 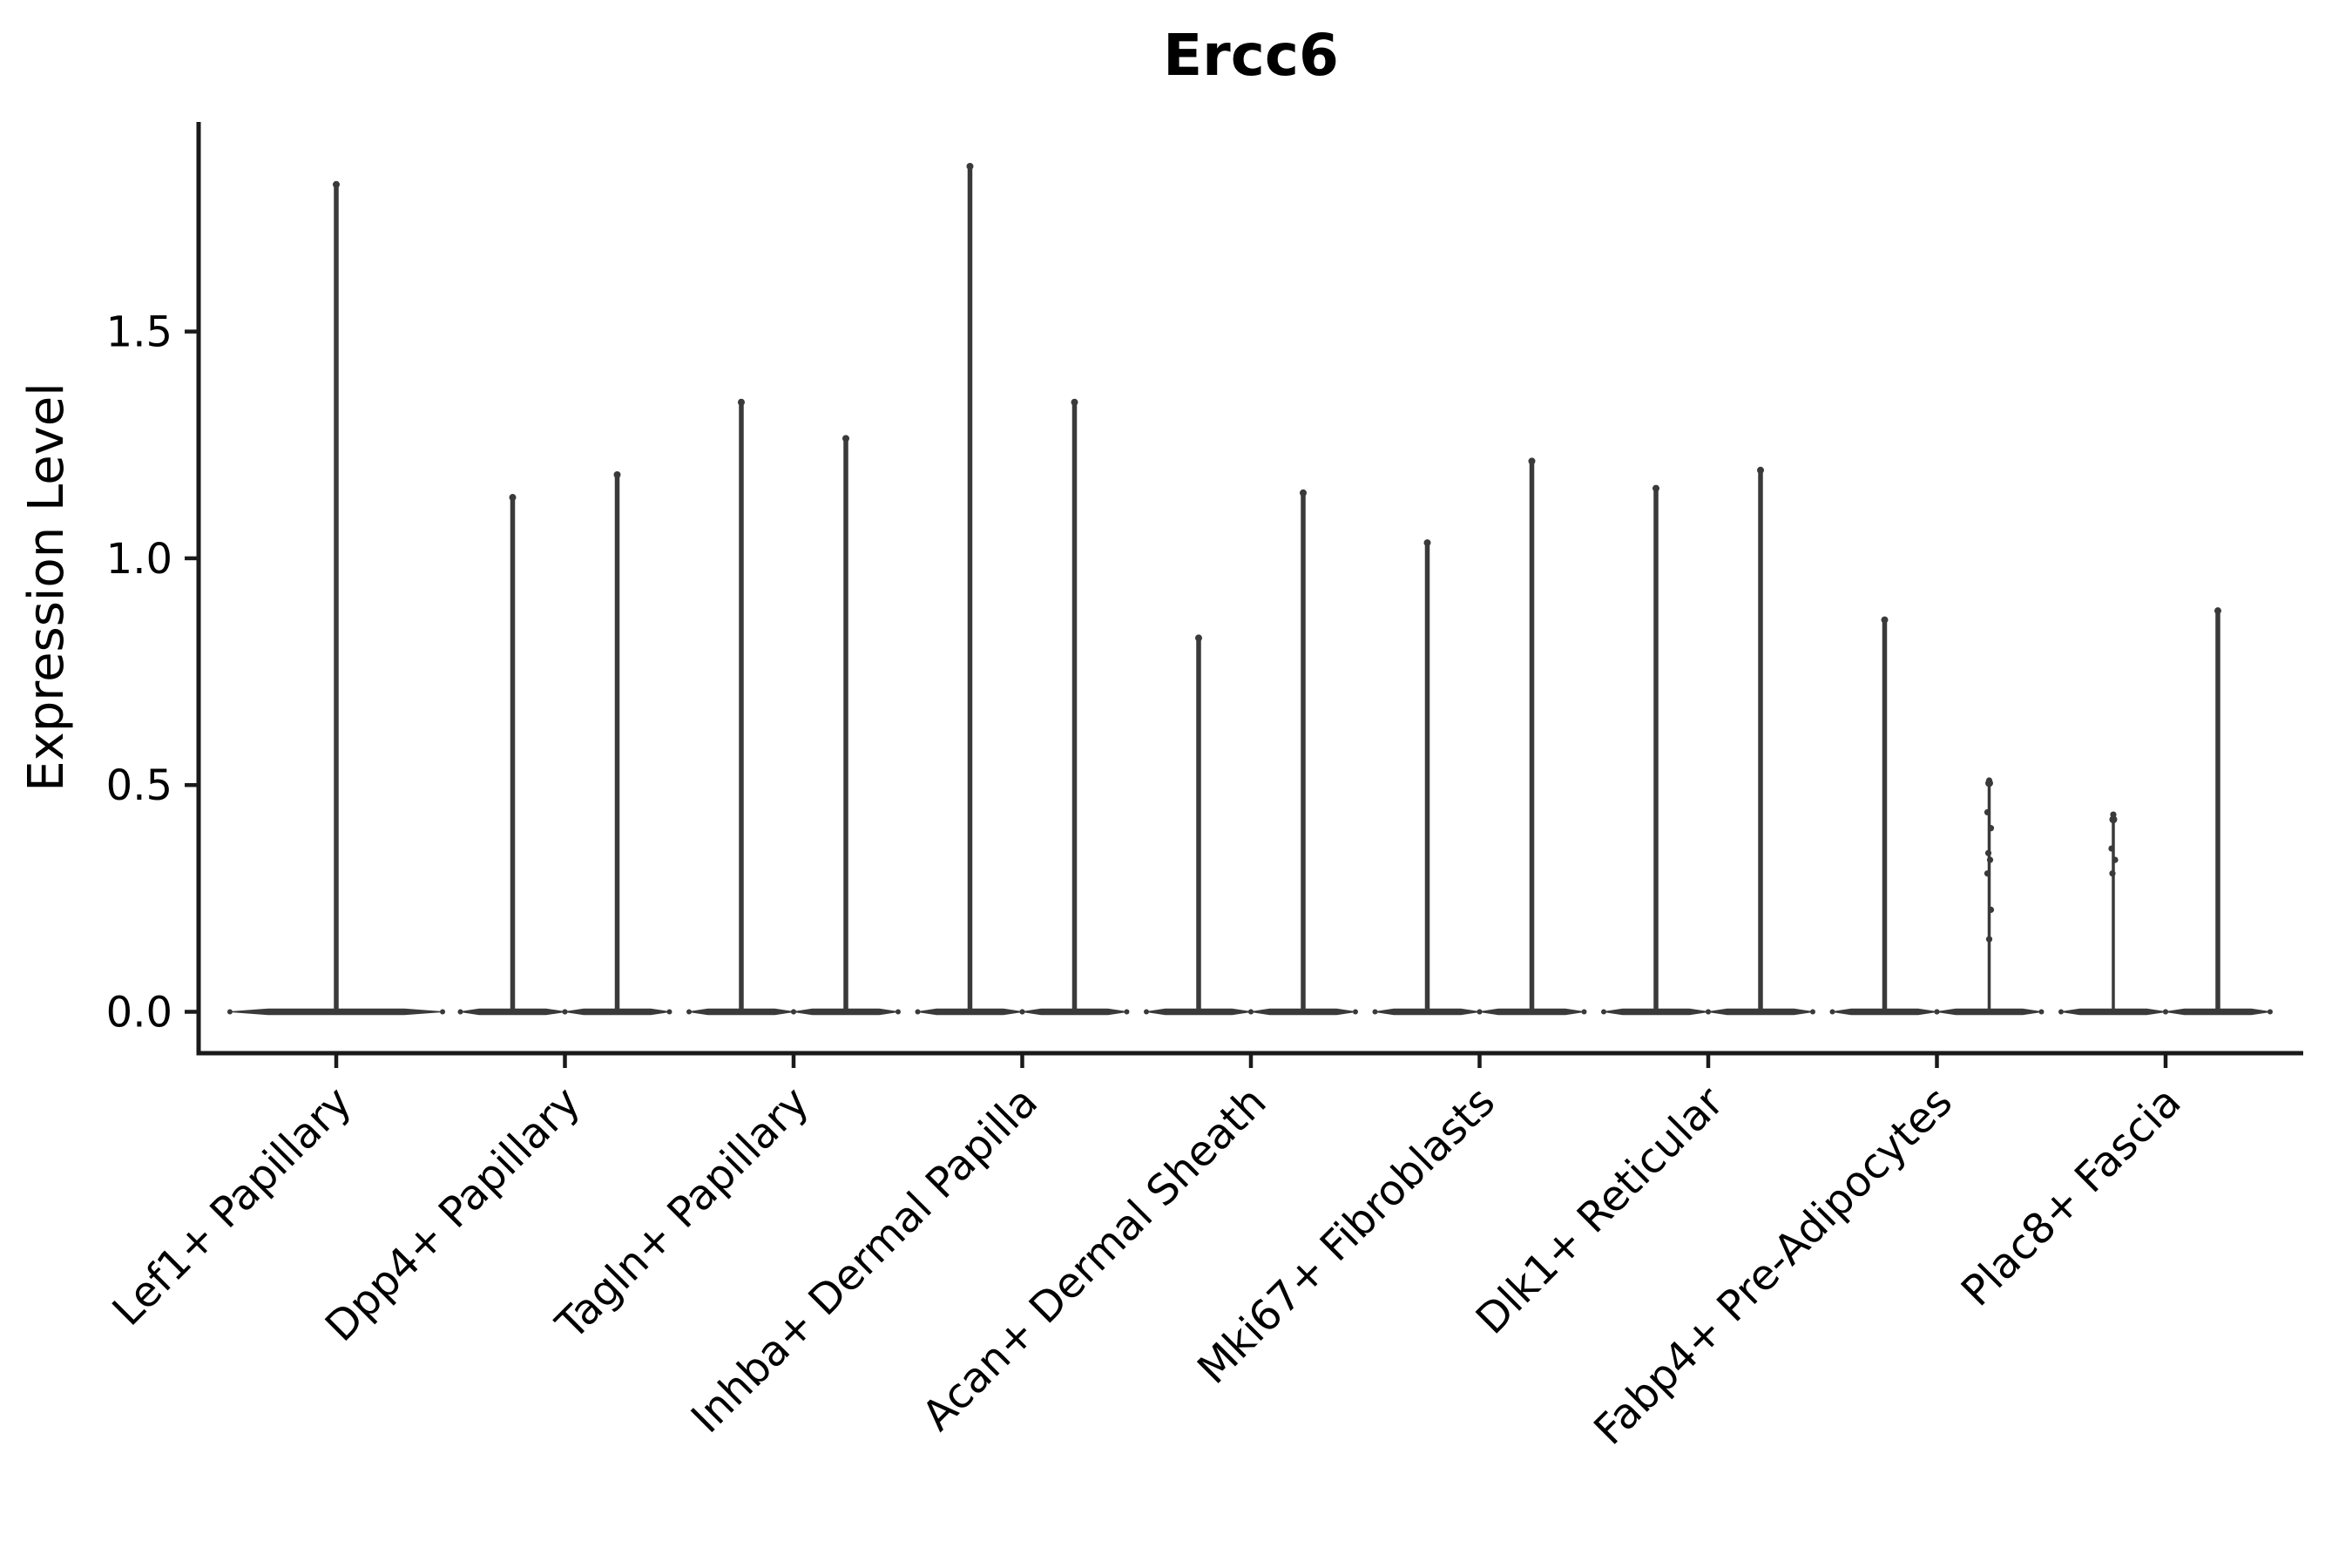 I want to click on plot-title: Ercc6, so click(x=1251, y=56).